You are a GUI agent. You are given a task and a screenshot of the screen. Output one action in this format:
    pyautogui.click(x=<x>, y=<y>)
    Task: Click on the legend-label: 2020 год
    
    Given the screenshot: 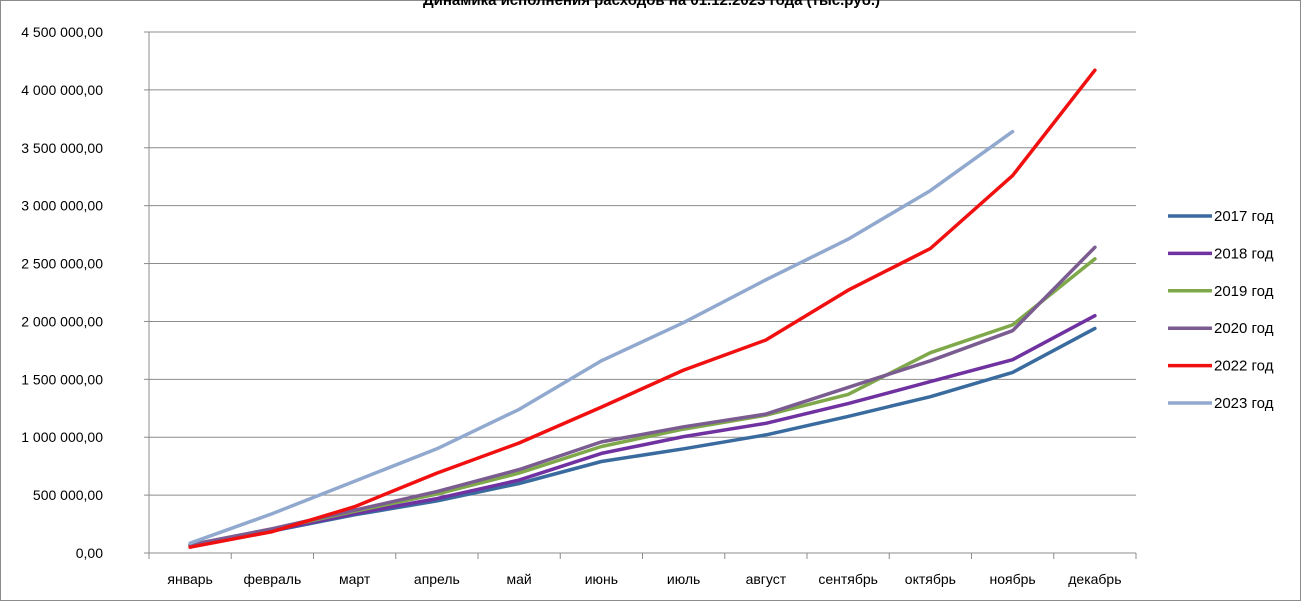 What is the action you would take?
    pyautogui.click(x=1244, y=328)
    